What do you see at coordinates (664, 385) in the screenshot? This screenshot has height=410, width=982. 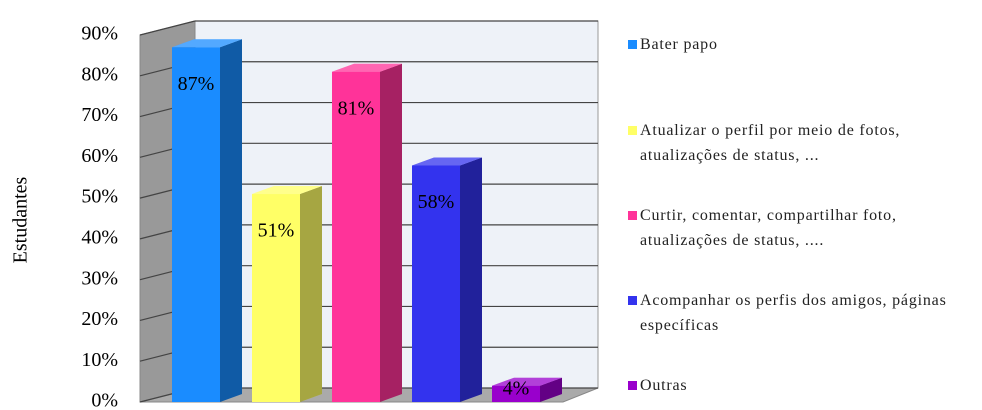 I see `legend-label: Outras` at bounding box center [664, 385].